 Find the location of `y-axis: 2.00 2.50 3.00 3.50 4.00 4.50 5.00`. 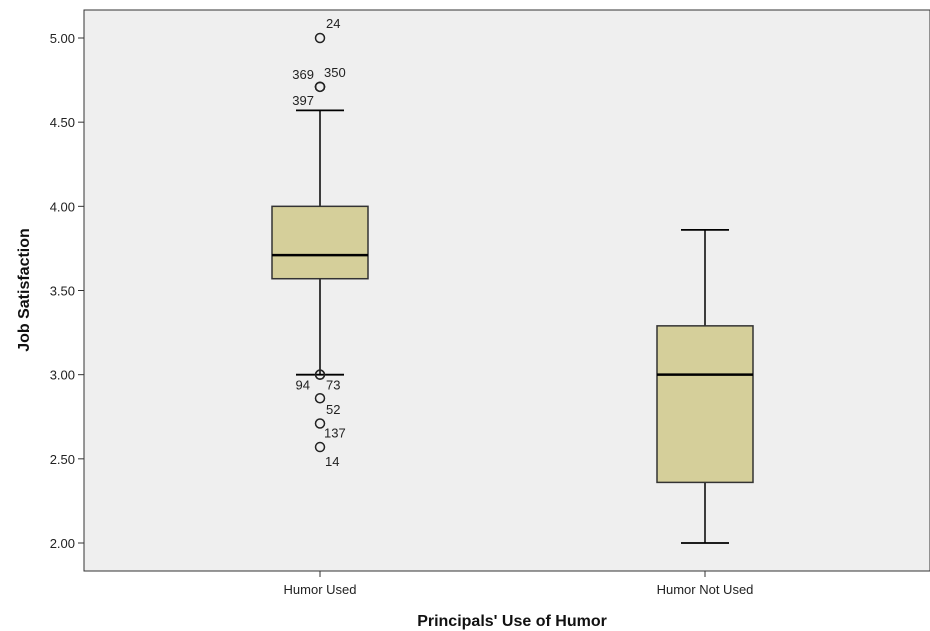

y-axis: 2.00 2.50 3.00 3.50 4.00 4.50 5.00 is located at coordinates (67, 291).